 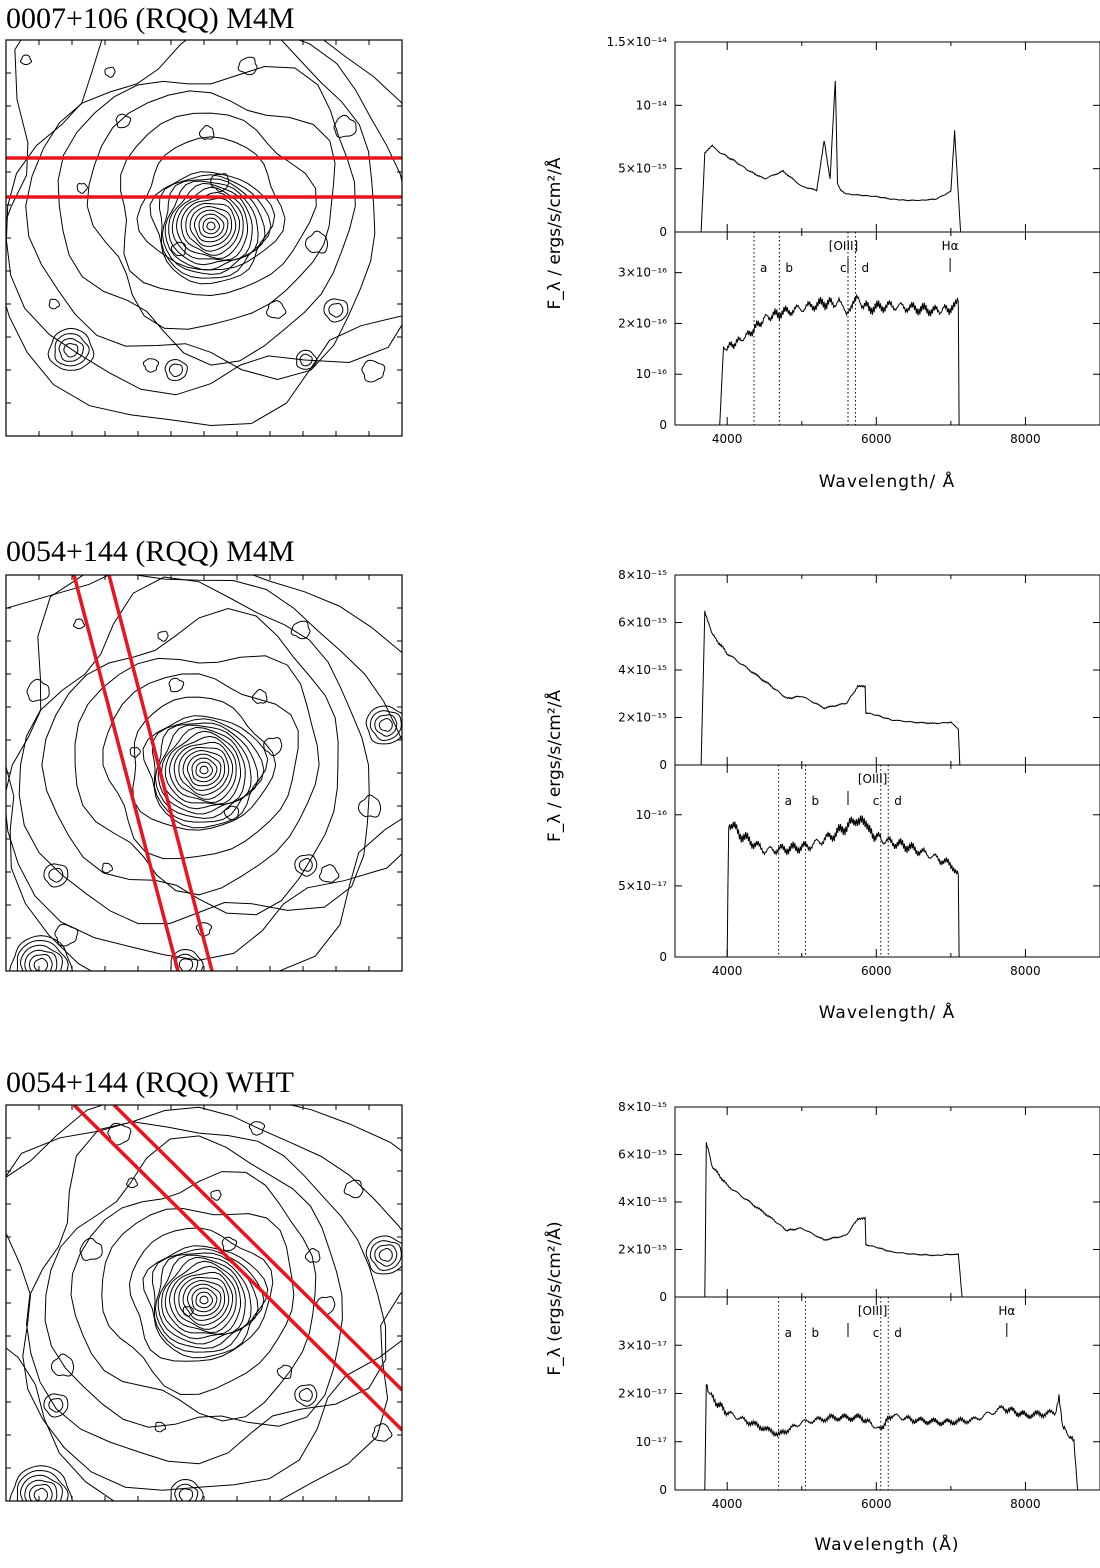 What do you see at coordinates (763, 268) in the screenshot?
I see `line-label-a: a` at bounding box center [763, 268].